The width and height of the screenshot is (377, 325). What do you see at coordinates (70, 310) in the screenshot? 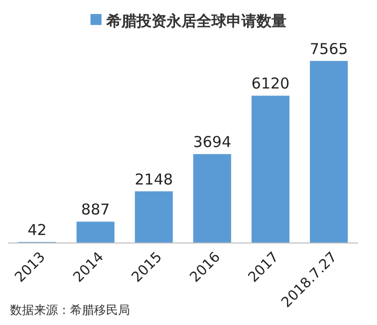
I see `source-note: 数据来源：希腊移民局` at bounding box center [70, 310].